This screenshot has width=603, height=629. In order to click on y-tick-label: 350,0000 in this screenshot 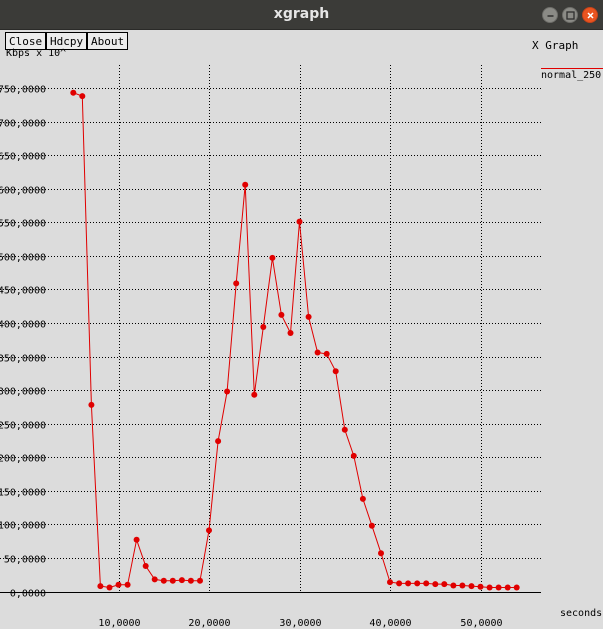, I will do `click(23, 359)`.